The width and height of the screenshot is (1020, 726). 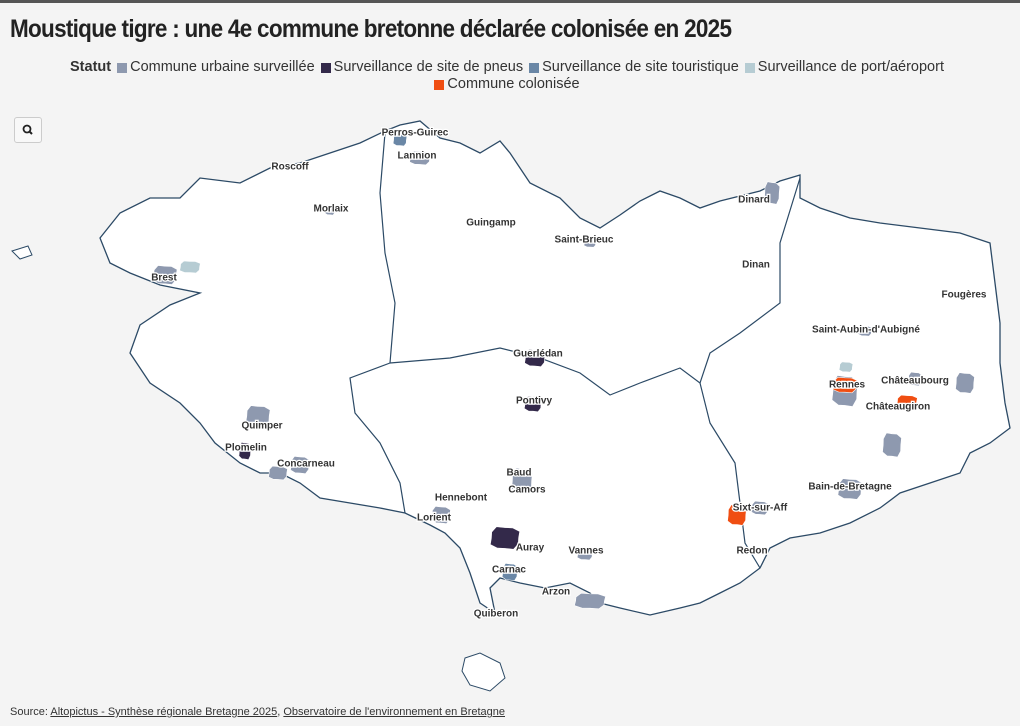 I want to click on place-label: Châteaubourg, so click(x=915, y=381).